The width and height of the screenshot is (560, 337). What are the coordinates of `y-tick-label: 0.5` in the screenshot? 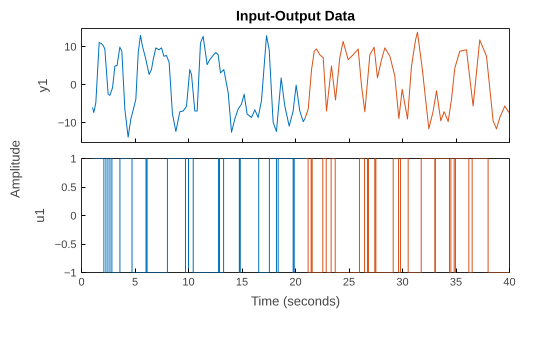 It's located at (69, 188).